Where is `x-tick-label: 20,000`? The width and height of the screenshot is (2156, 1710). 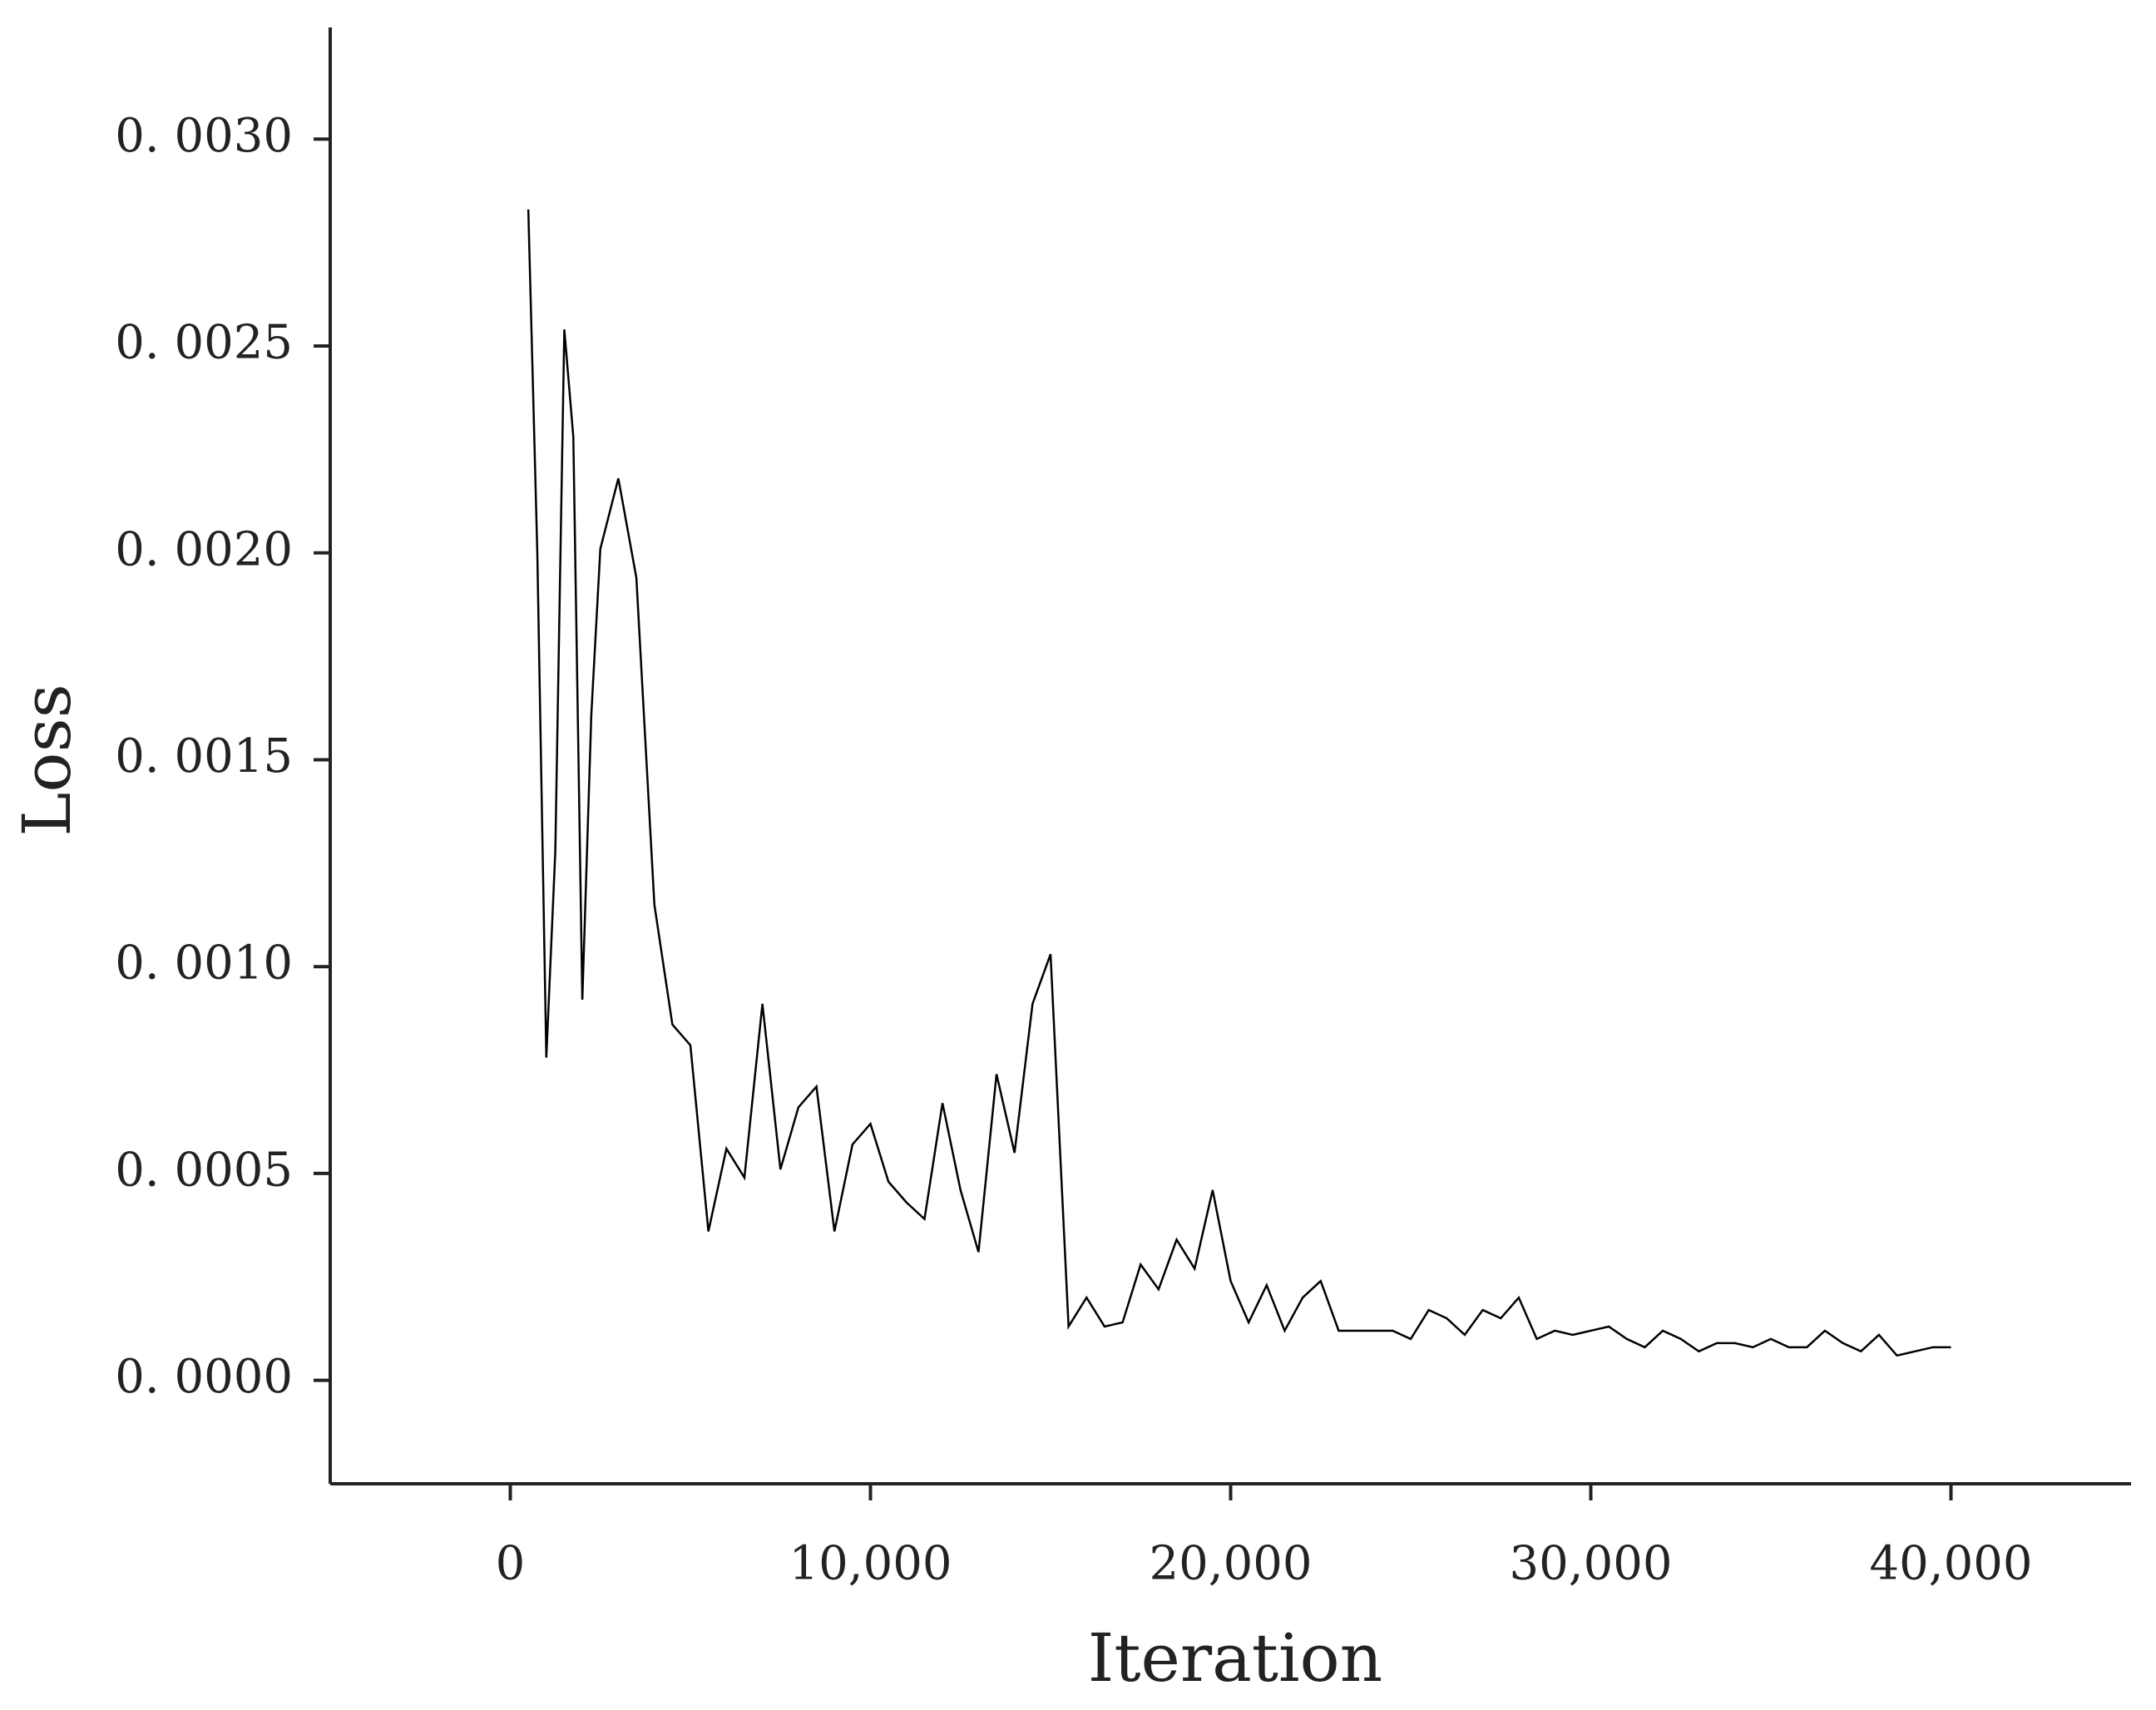 x-tick-label: 20,000 is located at coordinates (1232, 1564).